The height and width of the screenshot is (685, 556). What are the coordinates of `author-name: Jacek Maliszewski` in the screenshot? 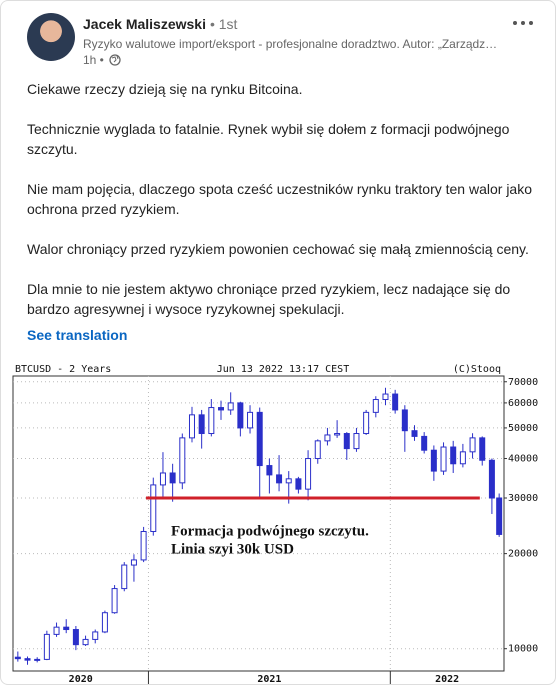 It's located at (144, 24).